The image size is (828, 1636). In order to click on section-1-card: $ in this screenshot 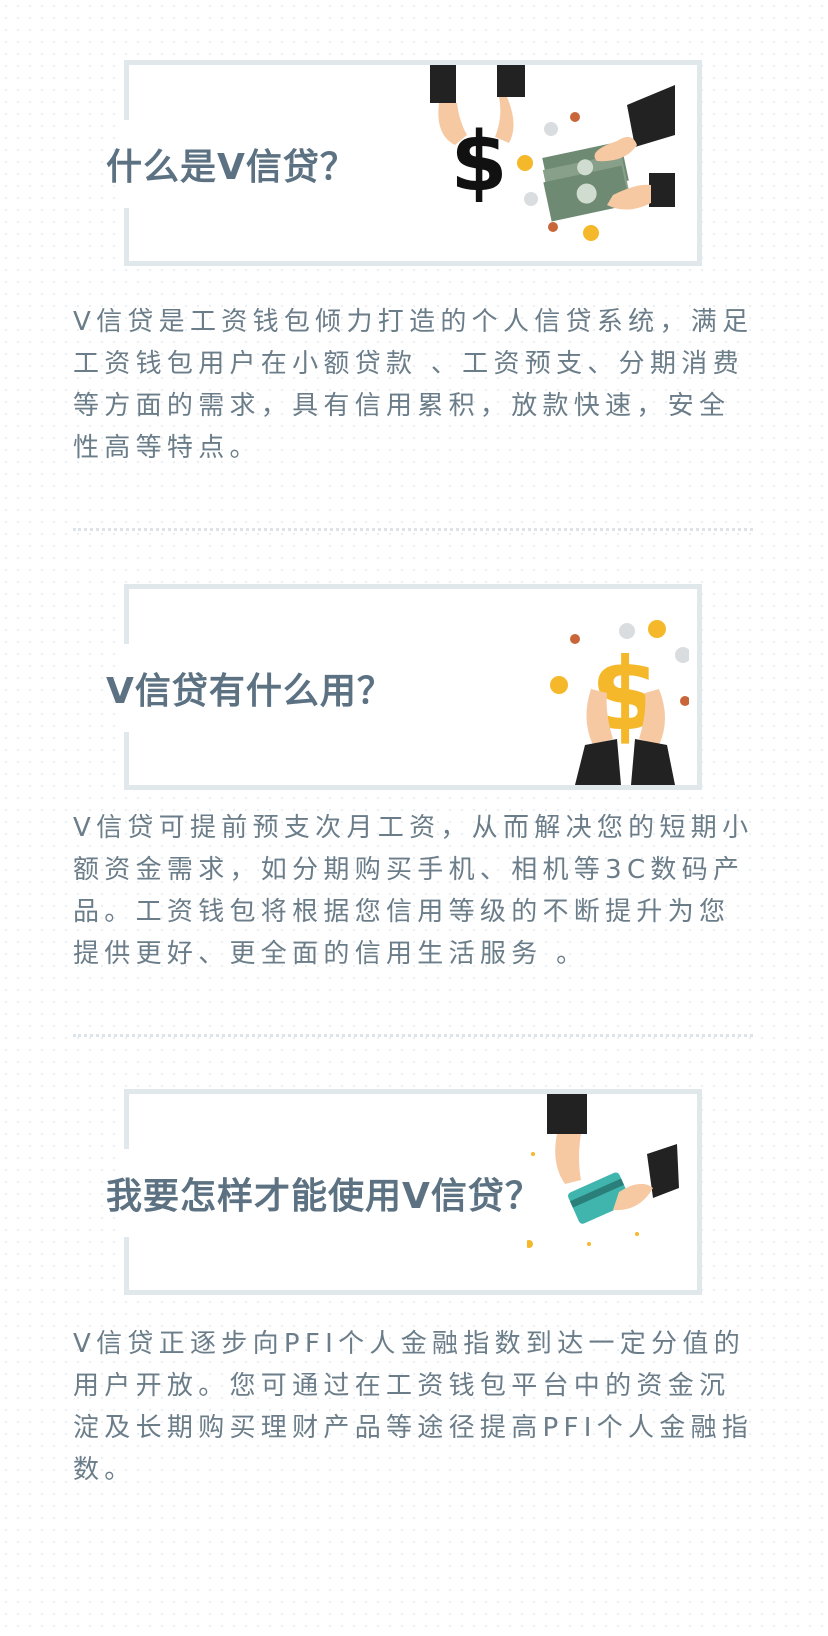, I will do `click(412, 163)`.